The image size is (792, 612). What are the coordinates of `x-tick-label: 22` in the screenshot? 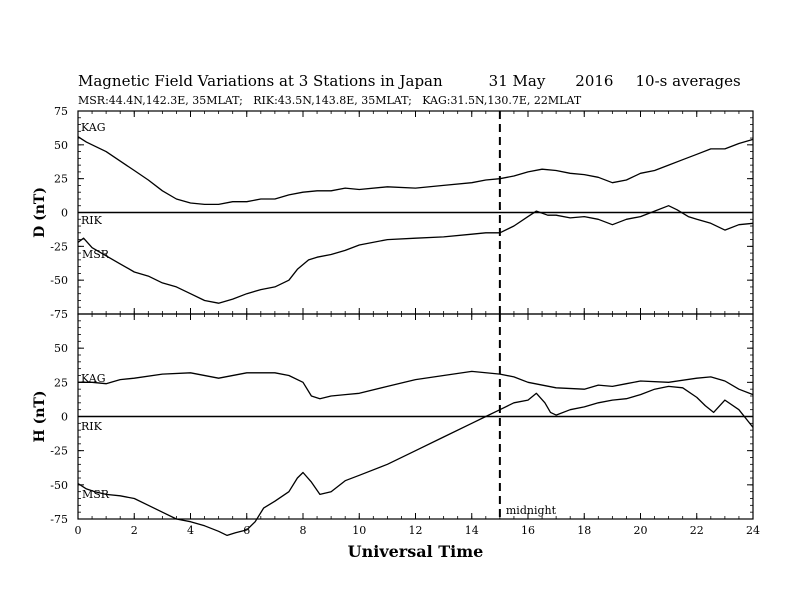 It's located at (697, 530).